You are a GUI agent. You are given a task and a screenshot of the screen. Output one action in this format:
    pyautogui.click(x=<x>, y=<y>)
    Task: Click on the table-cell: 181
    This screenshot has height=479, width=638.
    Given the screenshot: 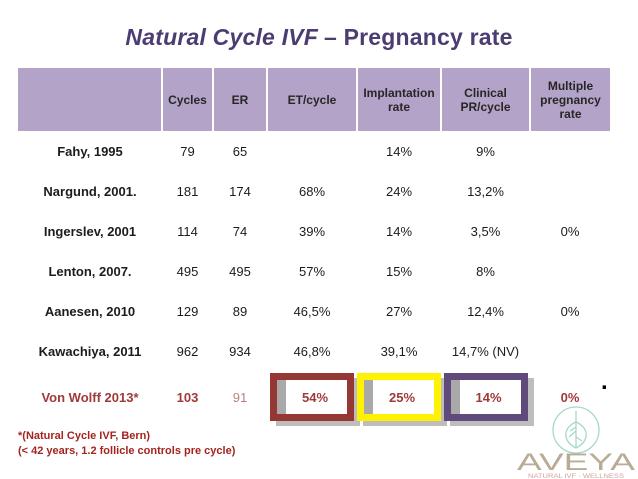 What is the action you would take?
    pyautogui.click(x=187, y=191)
    